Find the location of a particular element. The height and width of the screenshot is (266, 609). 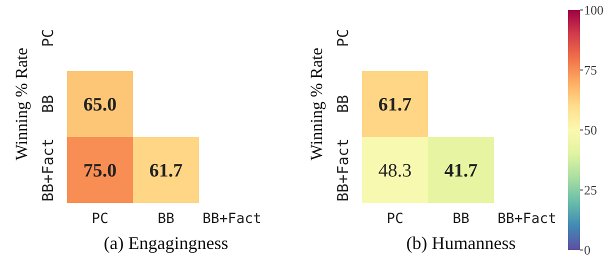

color-bar-label: 100 is located at coordinates (594, 10).